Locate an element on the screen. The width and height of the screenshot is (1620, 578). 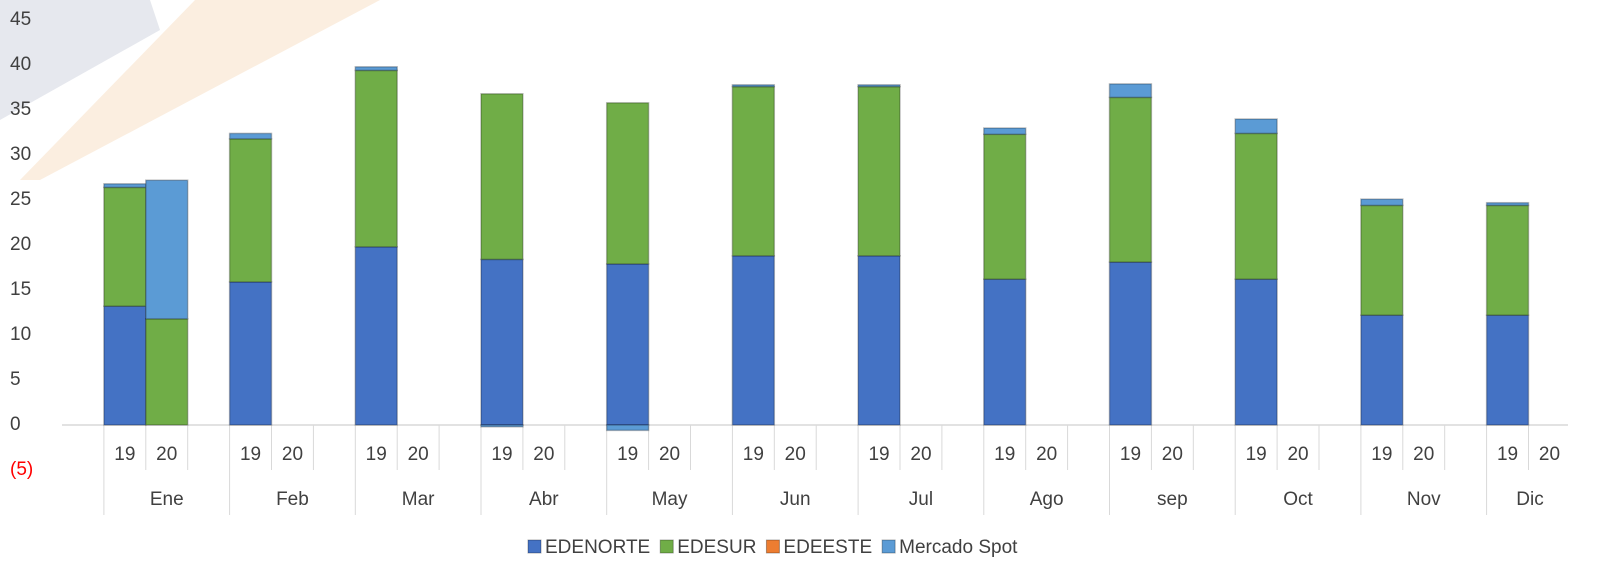
legend-label: Mercado Spot is located at coordinates (958, 547).